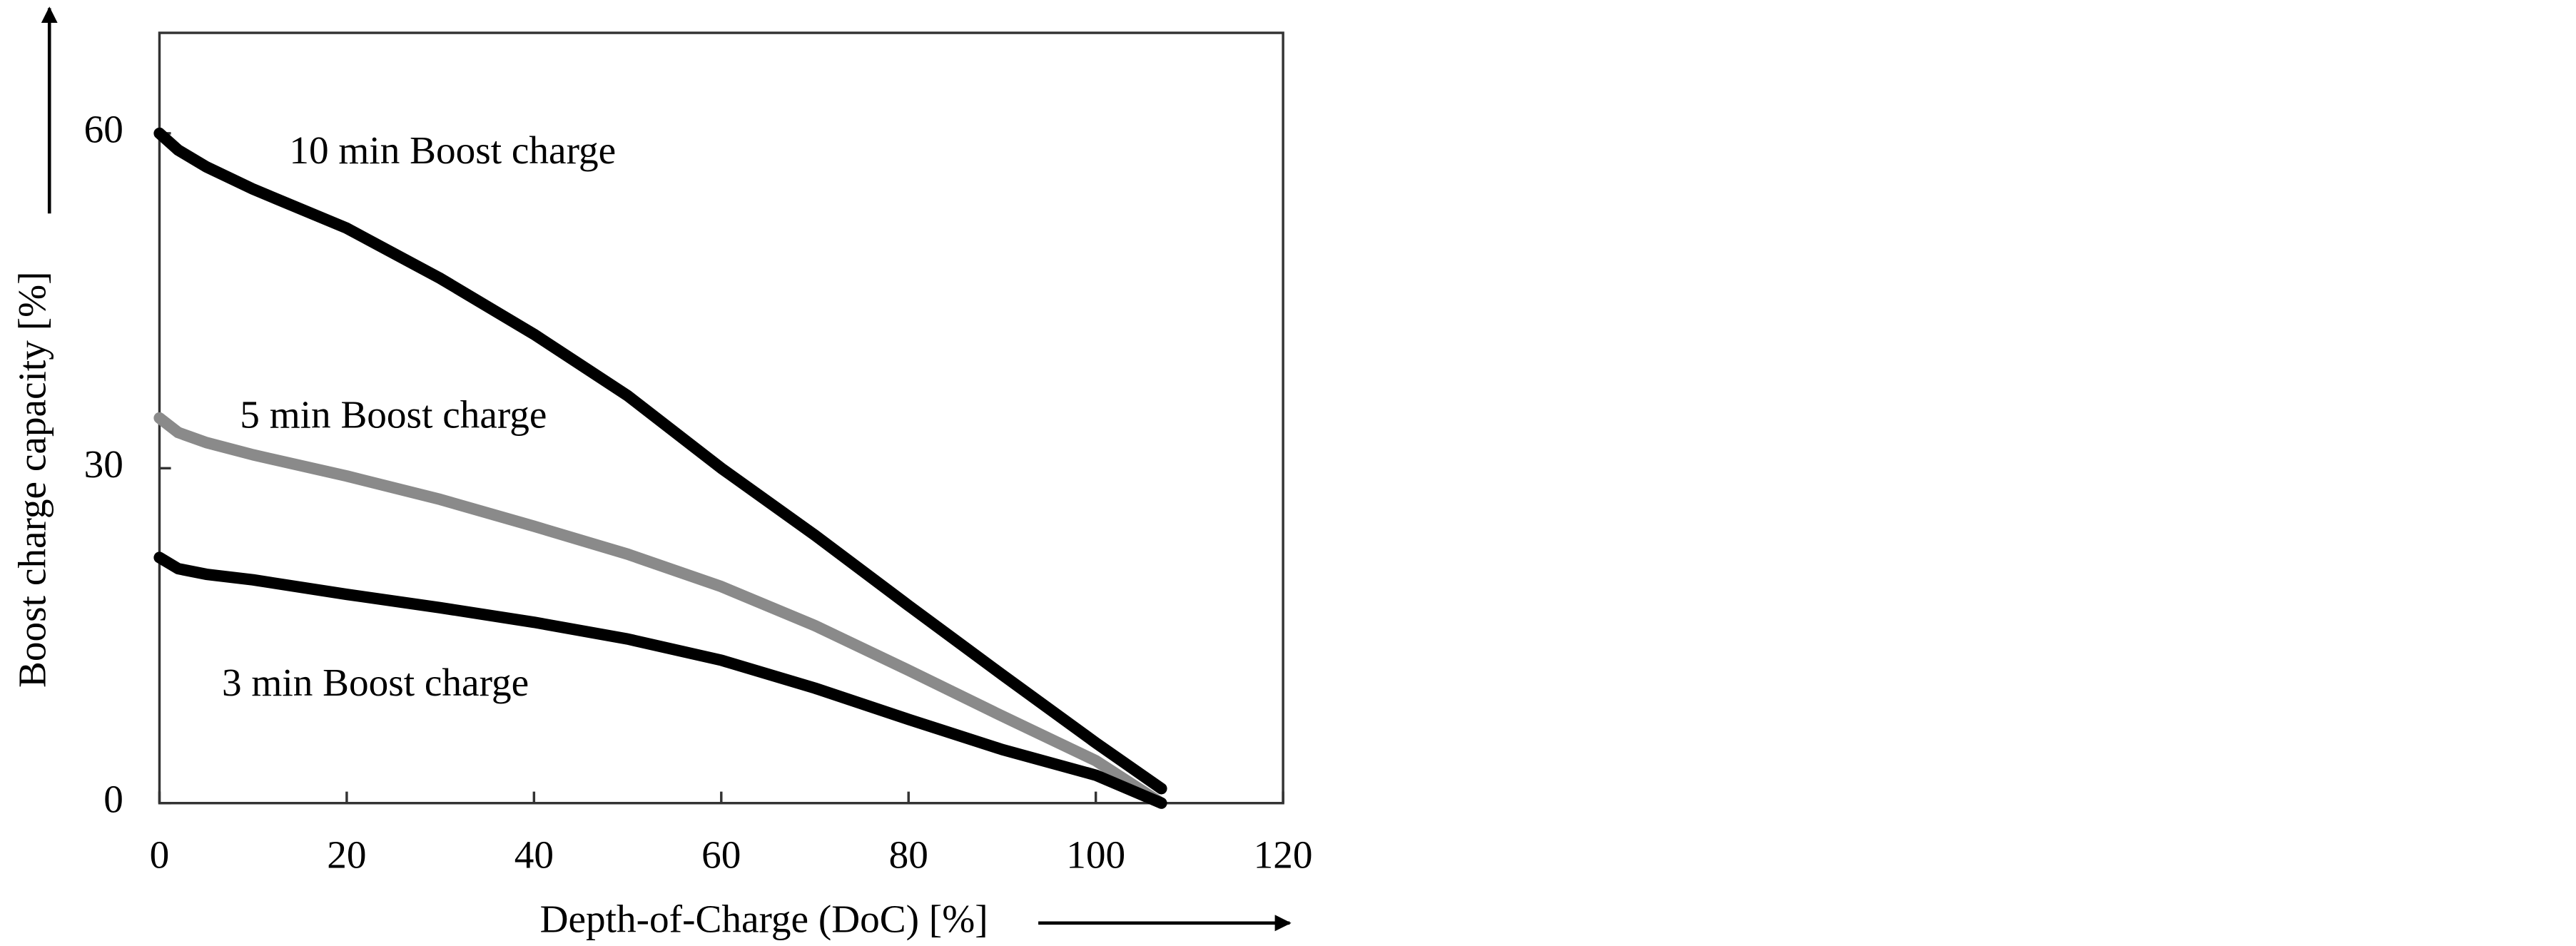  Describe the element at coordinates (1283, 855) in the screenshot. I see `x-tick-label: 120` at that location.